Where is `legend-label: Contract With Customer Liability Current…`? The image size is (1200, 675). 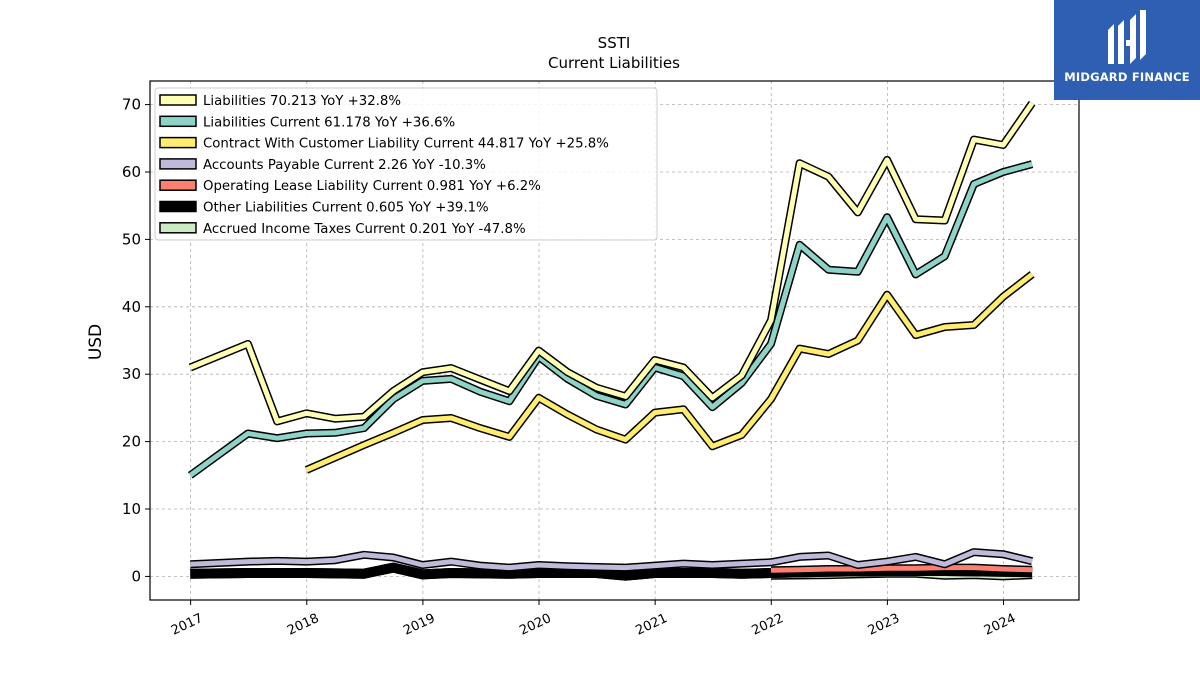 legend-label: Contract With Customer Liability Current… is located at coordinates (406, 144).